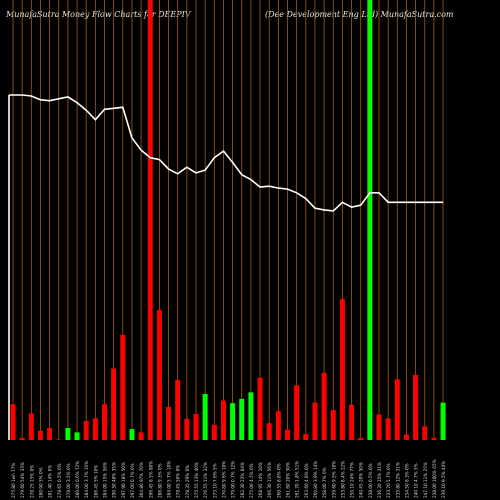  I want to click on x-tick-label: 286.45 5% 10%, so click(95, 481).